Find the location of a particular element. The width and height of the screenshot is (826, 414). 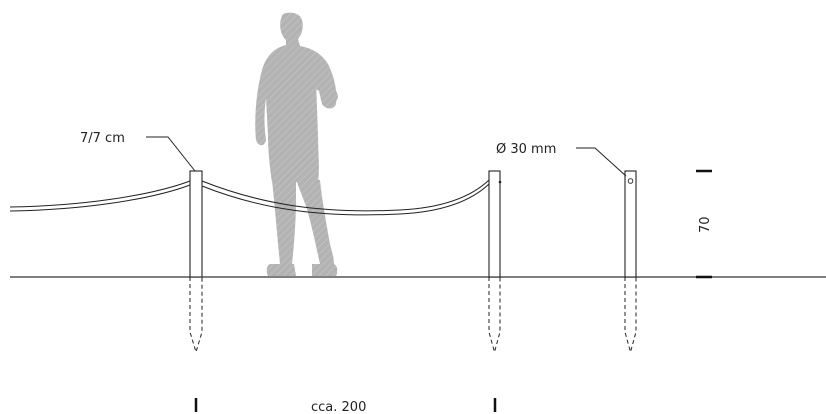

leader-post-section is located at coordinates (171, 154).